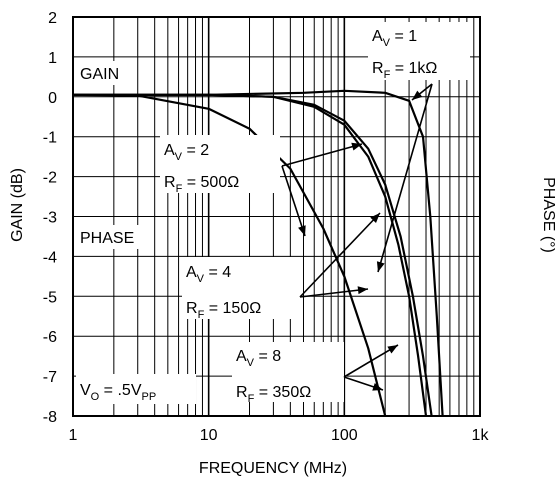 This screenshot has width=555, height=480. I want to click on x-axis-title: FREQUENCY (MHz), so click(273, 468).